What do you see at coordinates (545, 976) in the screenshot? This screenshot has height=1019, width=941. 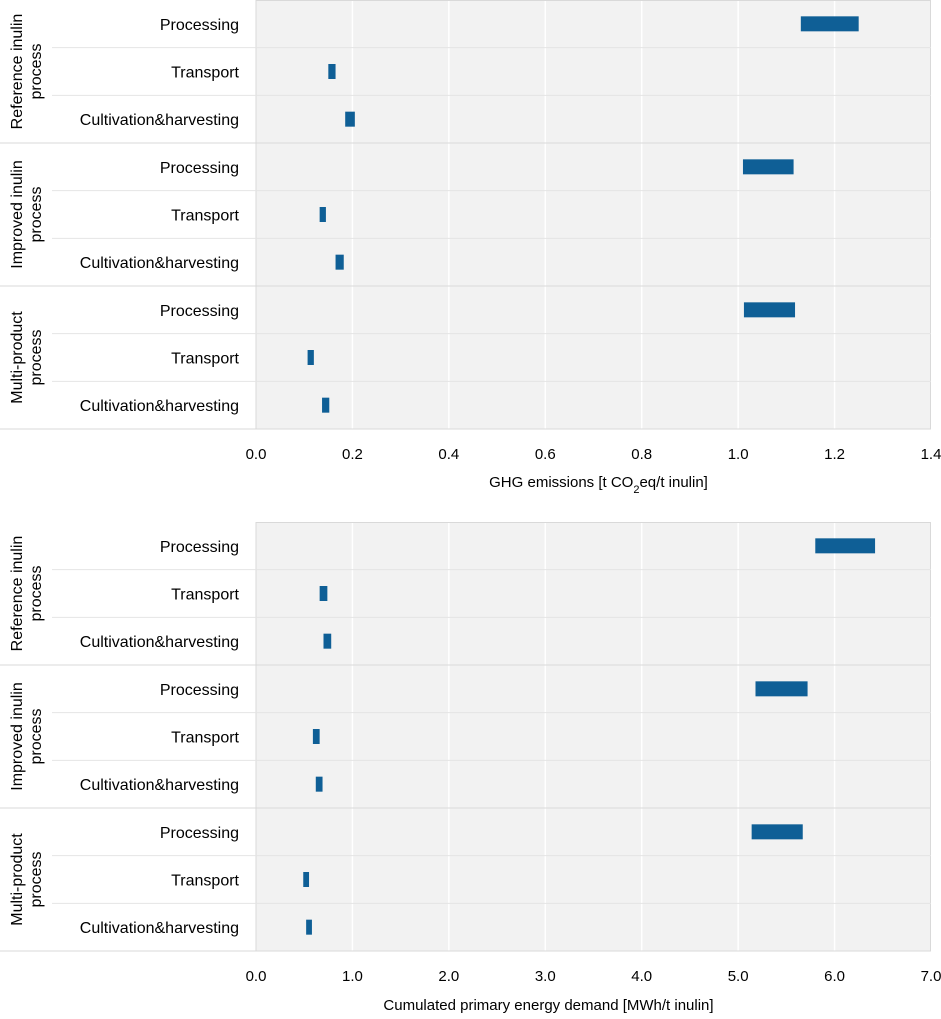 I see `x-tick-label: 3.0` at bounding box center [545, 976].